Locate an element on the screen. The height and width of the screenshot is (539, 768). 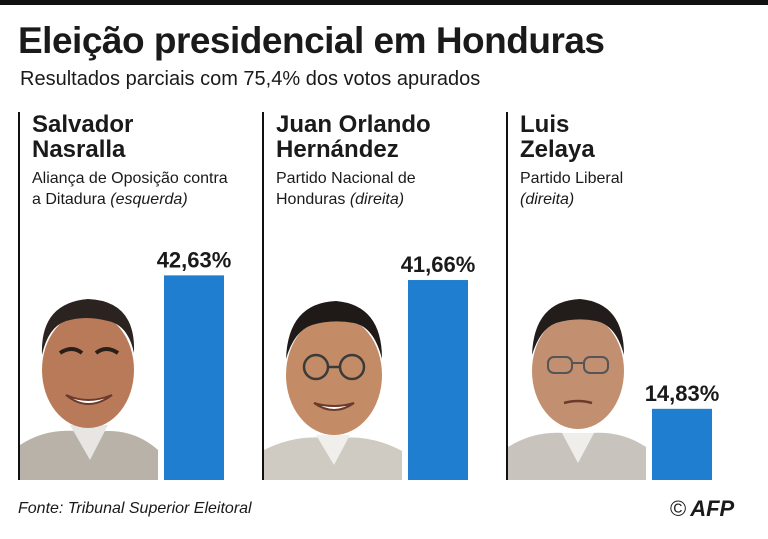
party-line2: a Ditadura is located at coordinates (69, 199).